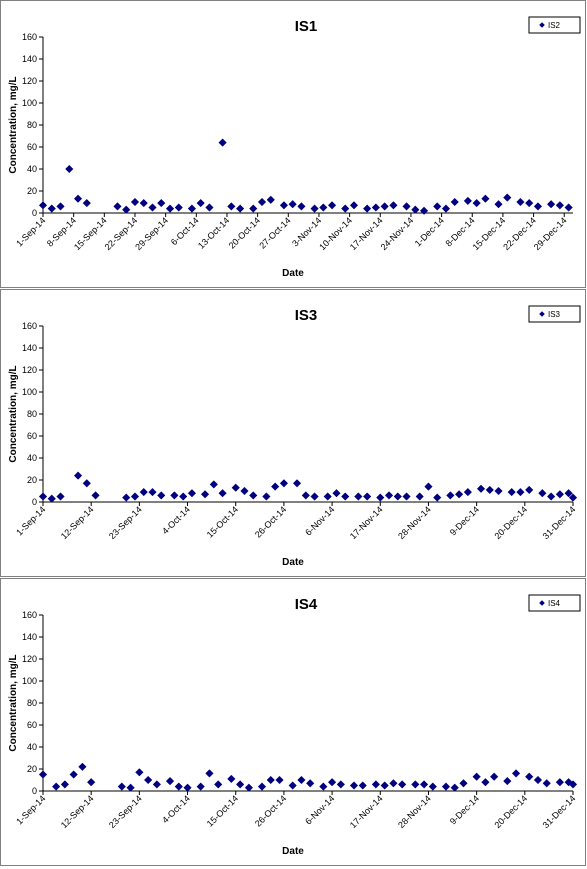 This screenshot has height=869, width=587. Describe the element at coordinates (429, 231) in the screenshot. I see `x-tick-label: 1-Dec-14` at that location.